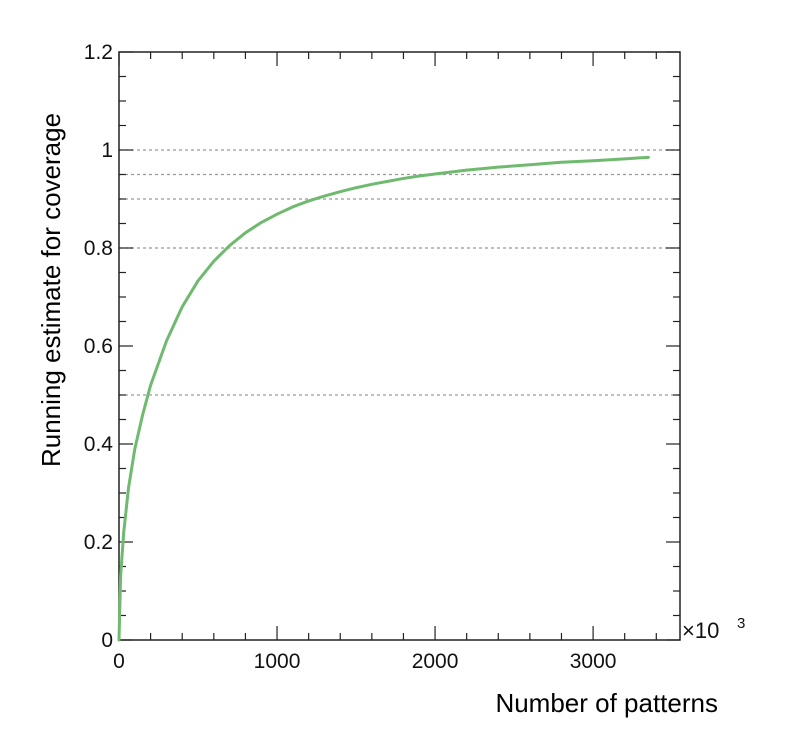 The image size is (786, 734). I want to click on x-tick-label: 0, so click(119, 661).